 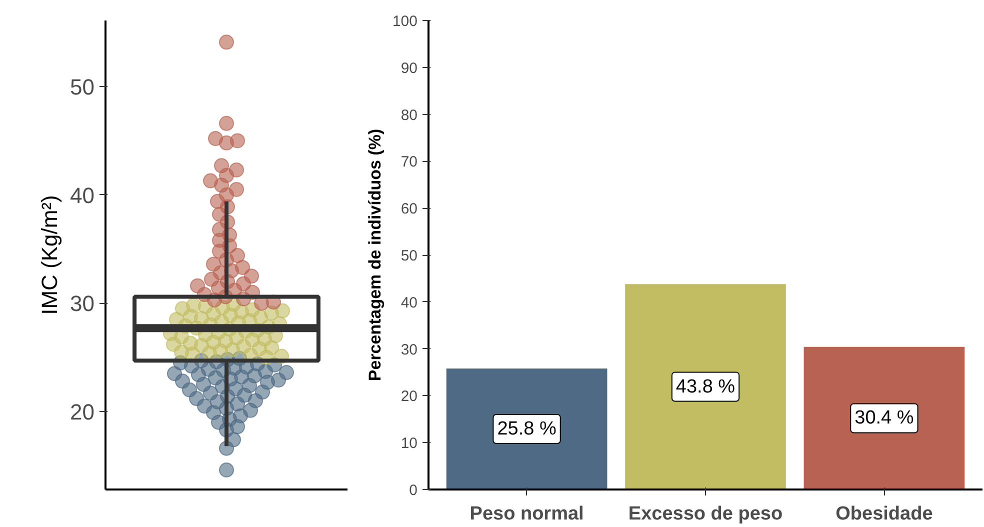 I want to click on data-label: 43.8 %, so click(x=706, y=387).